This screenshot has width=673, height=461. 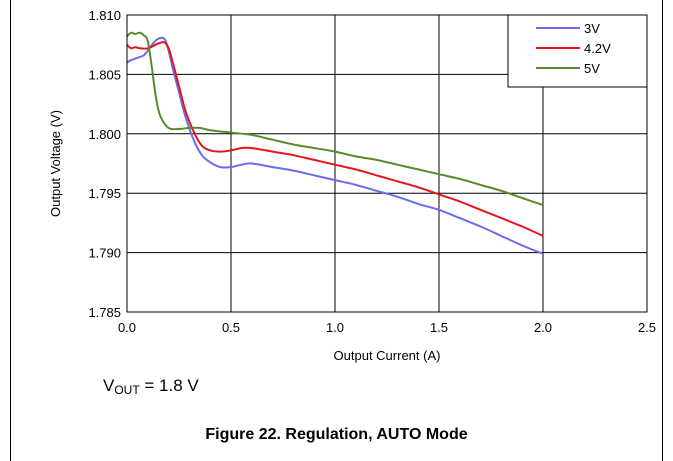 What do you see at coordinates (647, 327) in the screenshot?
I see `x-tick-label: 2.5` at bounding box center [647, 327].